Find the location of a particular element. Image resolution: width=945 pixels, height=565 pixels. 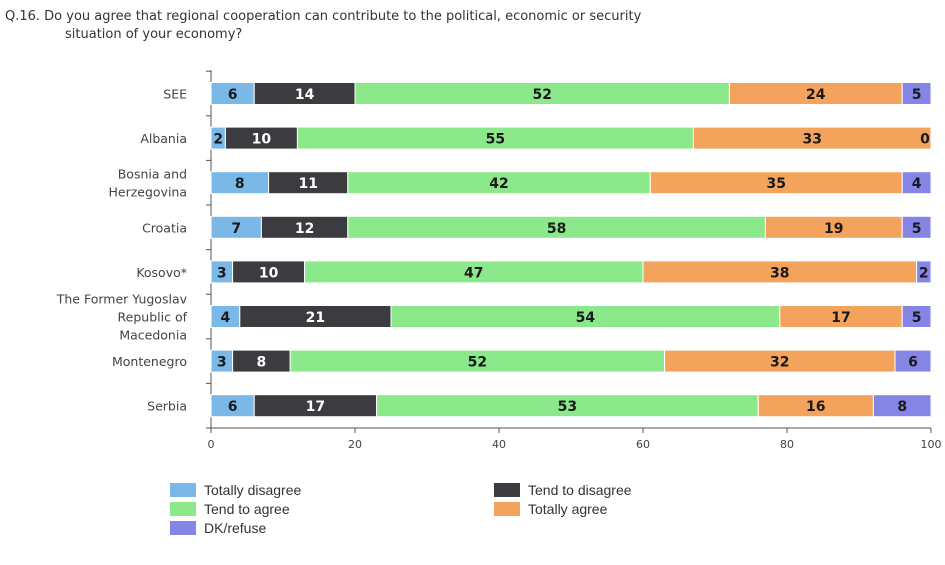

data-label: 53 is located at coordinates (567, 407).